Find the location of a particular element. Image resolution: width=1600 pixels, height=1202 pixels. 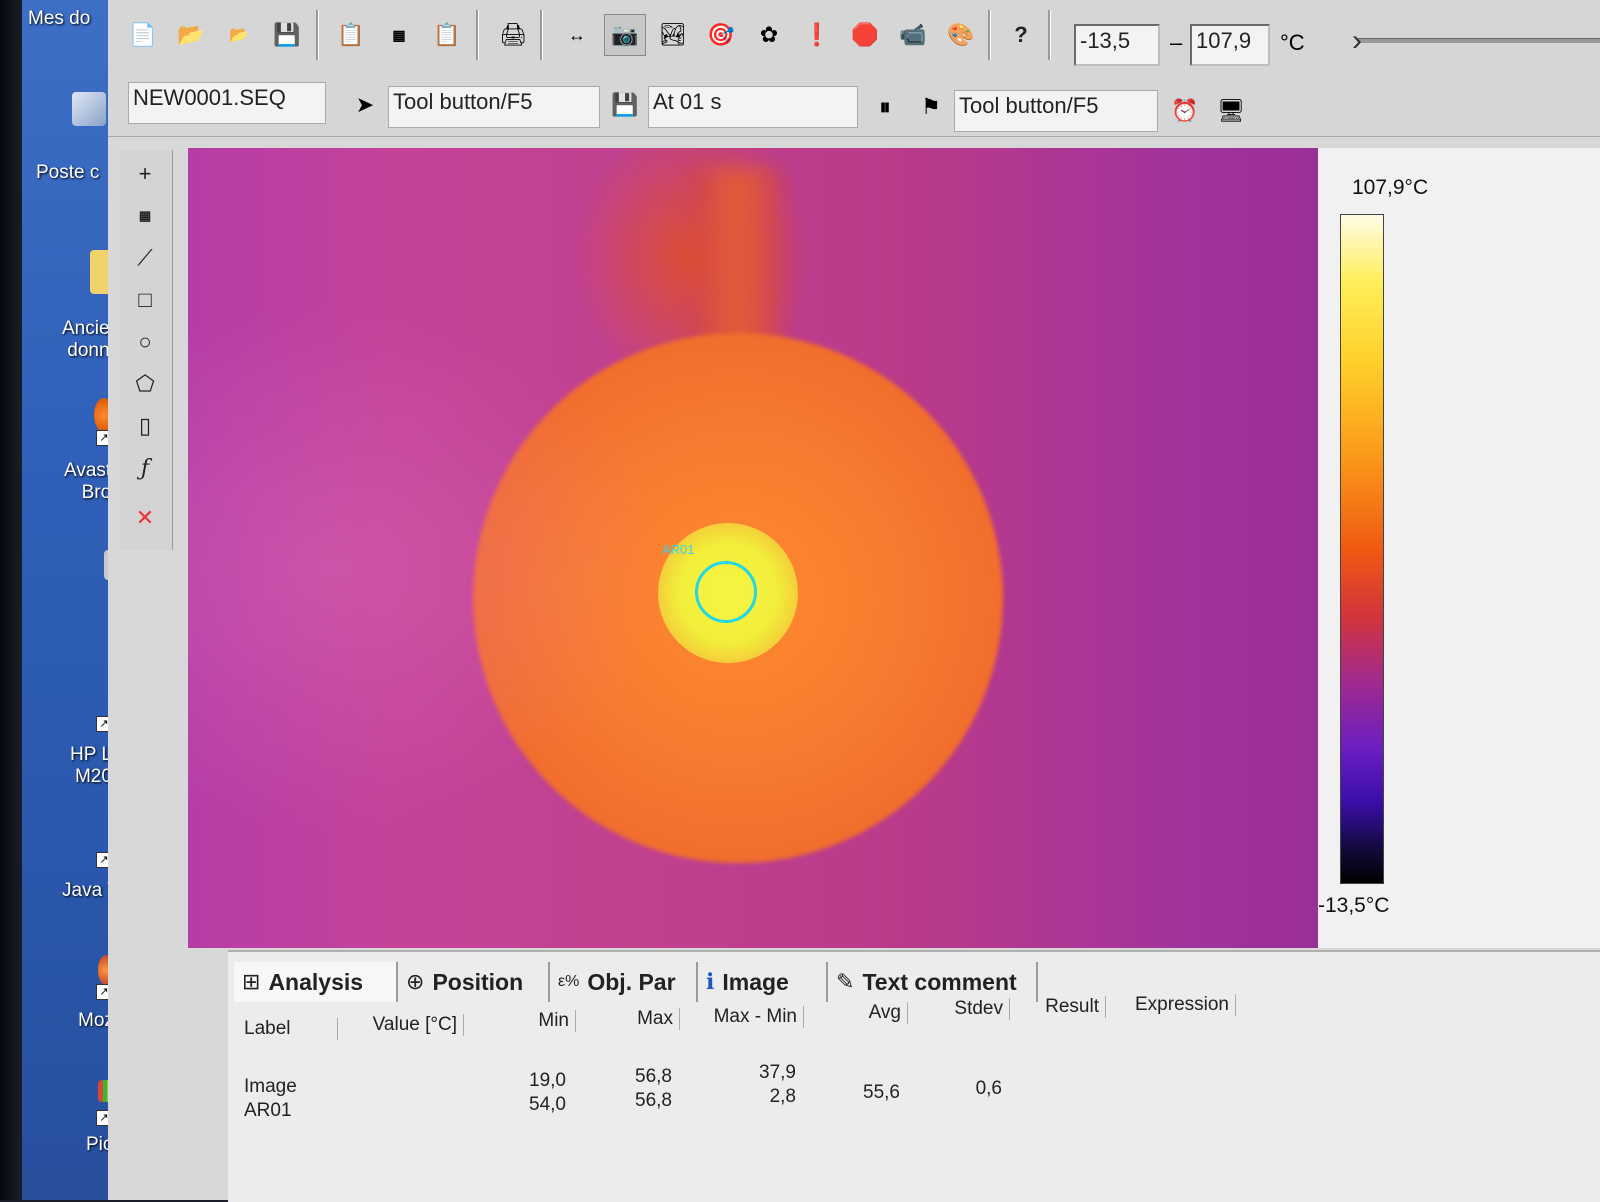

pointer-tool-icon: ➤ is located at coordinates (365, 104).